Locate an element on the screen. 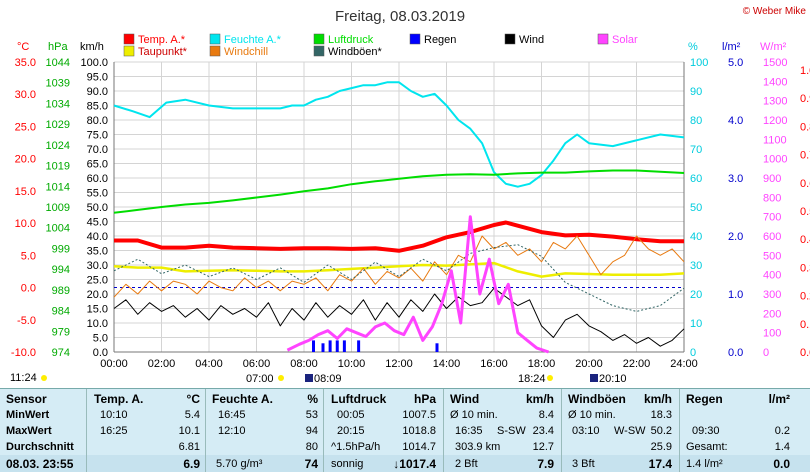 This screenshot has width=810, height=472. tick-solar: 0 is located at coordinates (766, 353).